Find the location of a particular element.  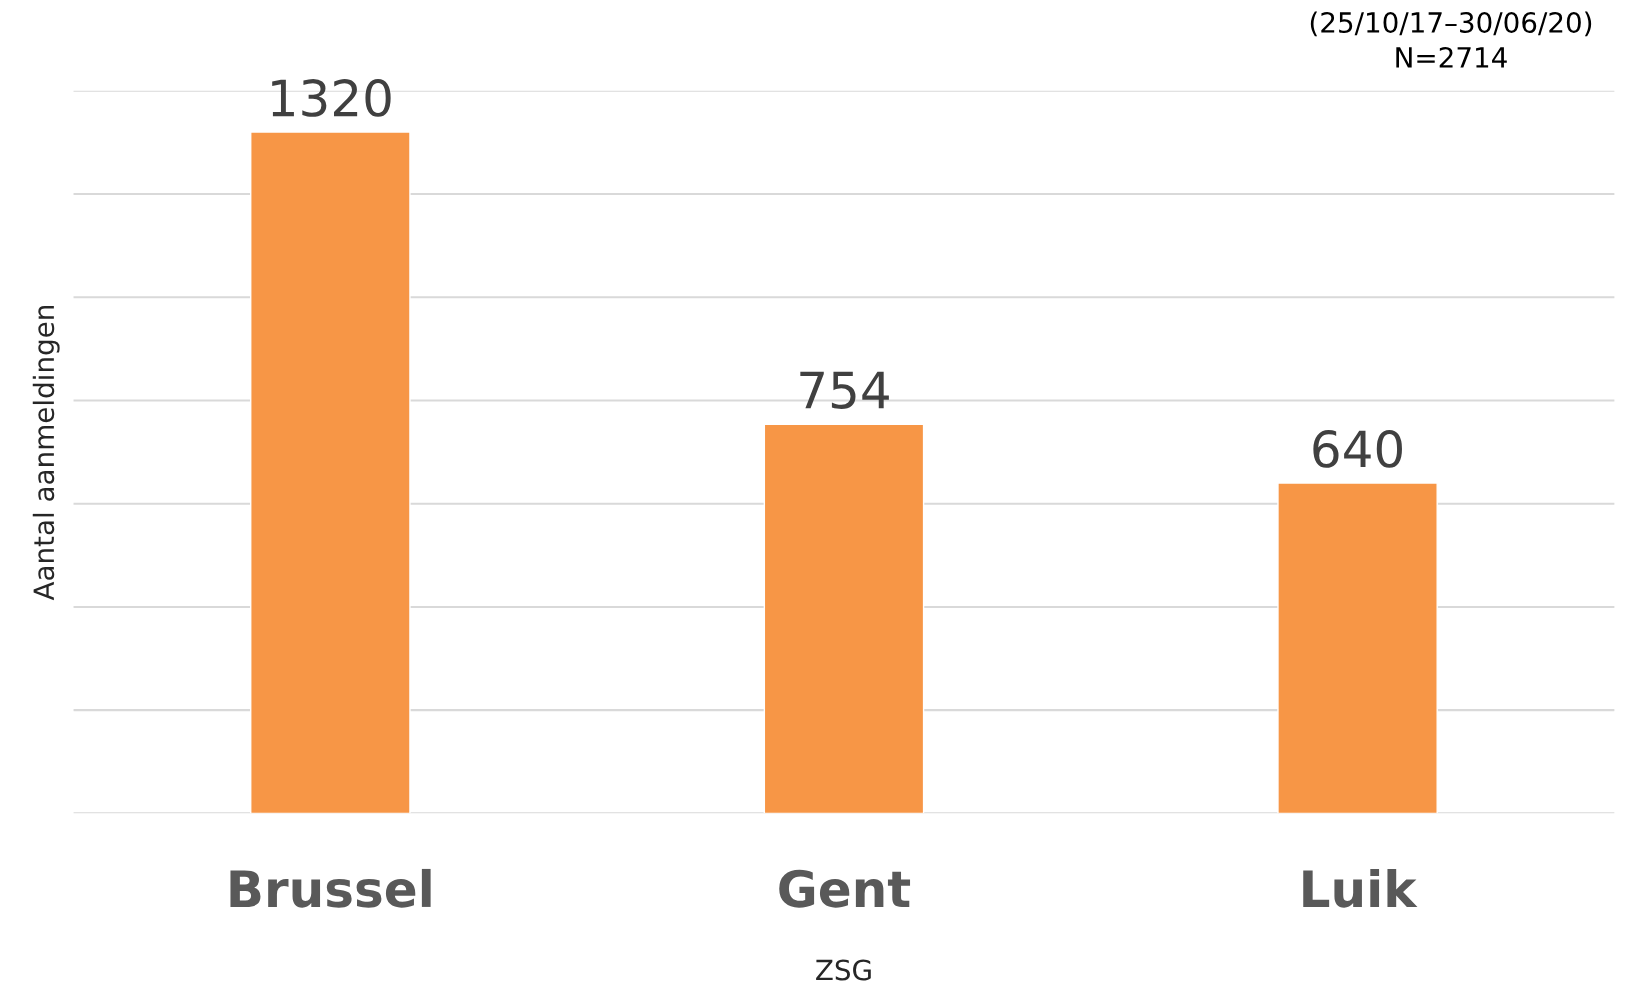

text: N=2714 is located at coordinates (1451, 57).